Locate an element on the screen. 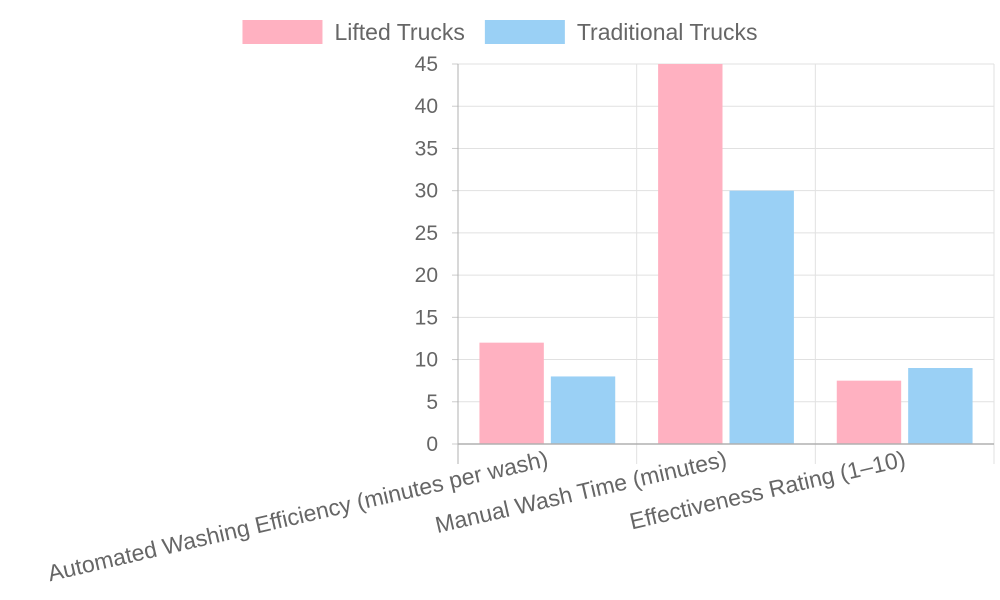 The width and height of the screenshot is (1000, 600). y-tick-label: 5 is located at coordinates (432, 402).